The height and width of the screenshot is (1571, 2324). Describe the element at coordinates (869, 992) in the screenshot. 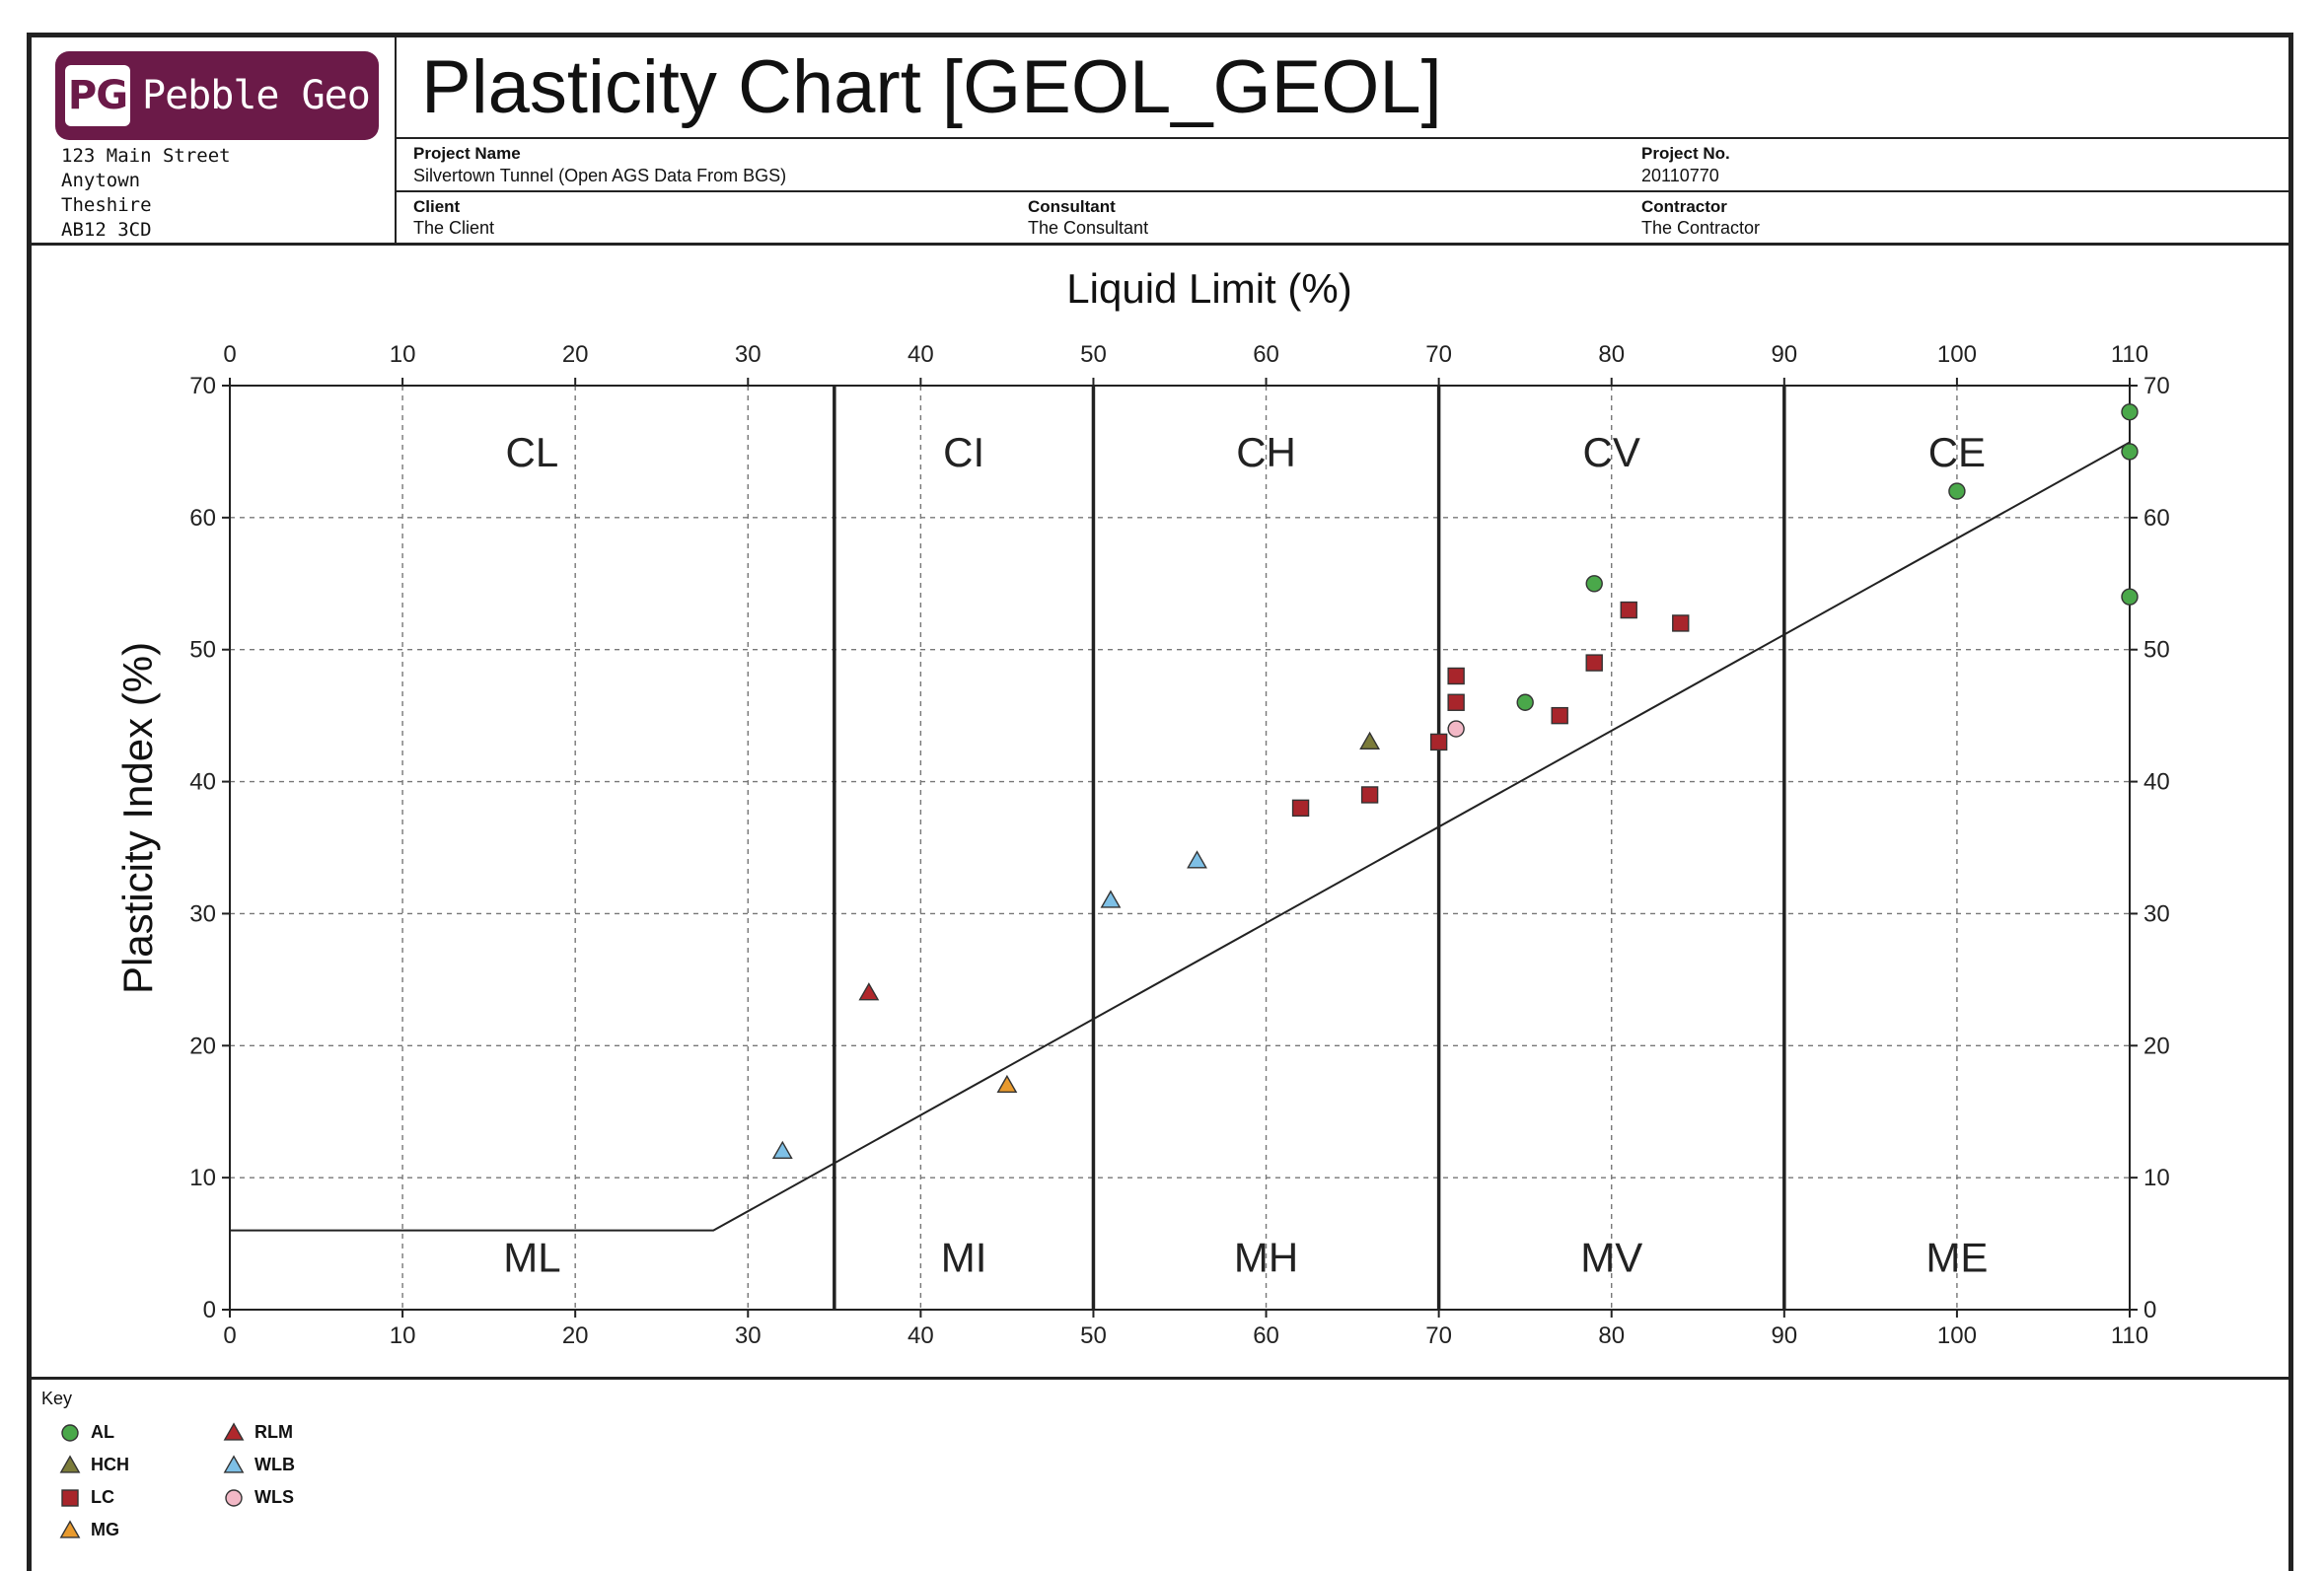

I see `data-point-rlm` at that location.